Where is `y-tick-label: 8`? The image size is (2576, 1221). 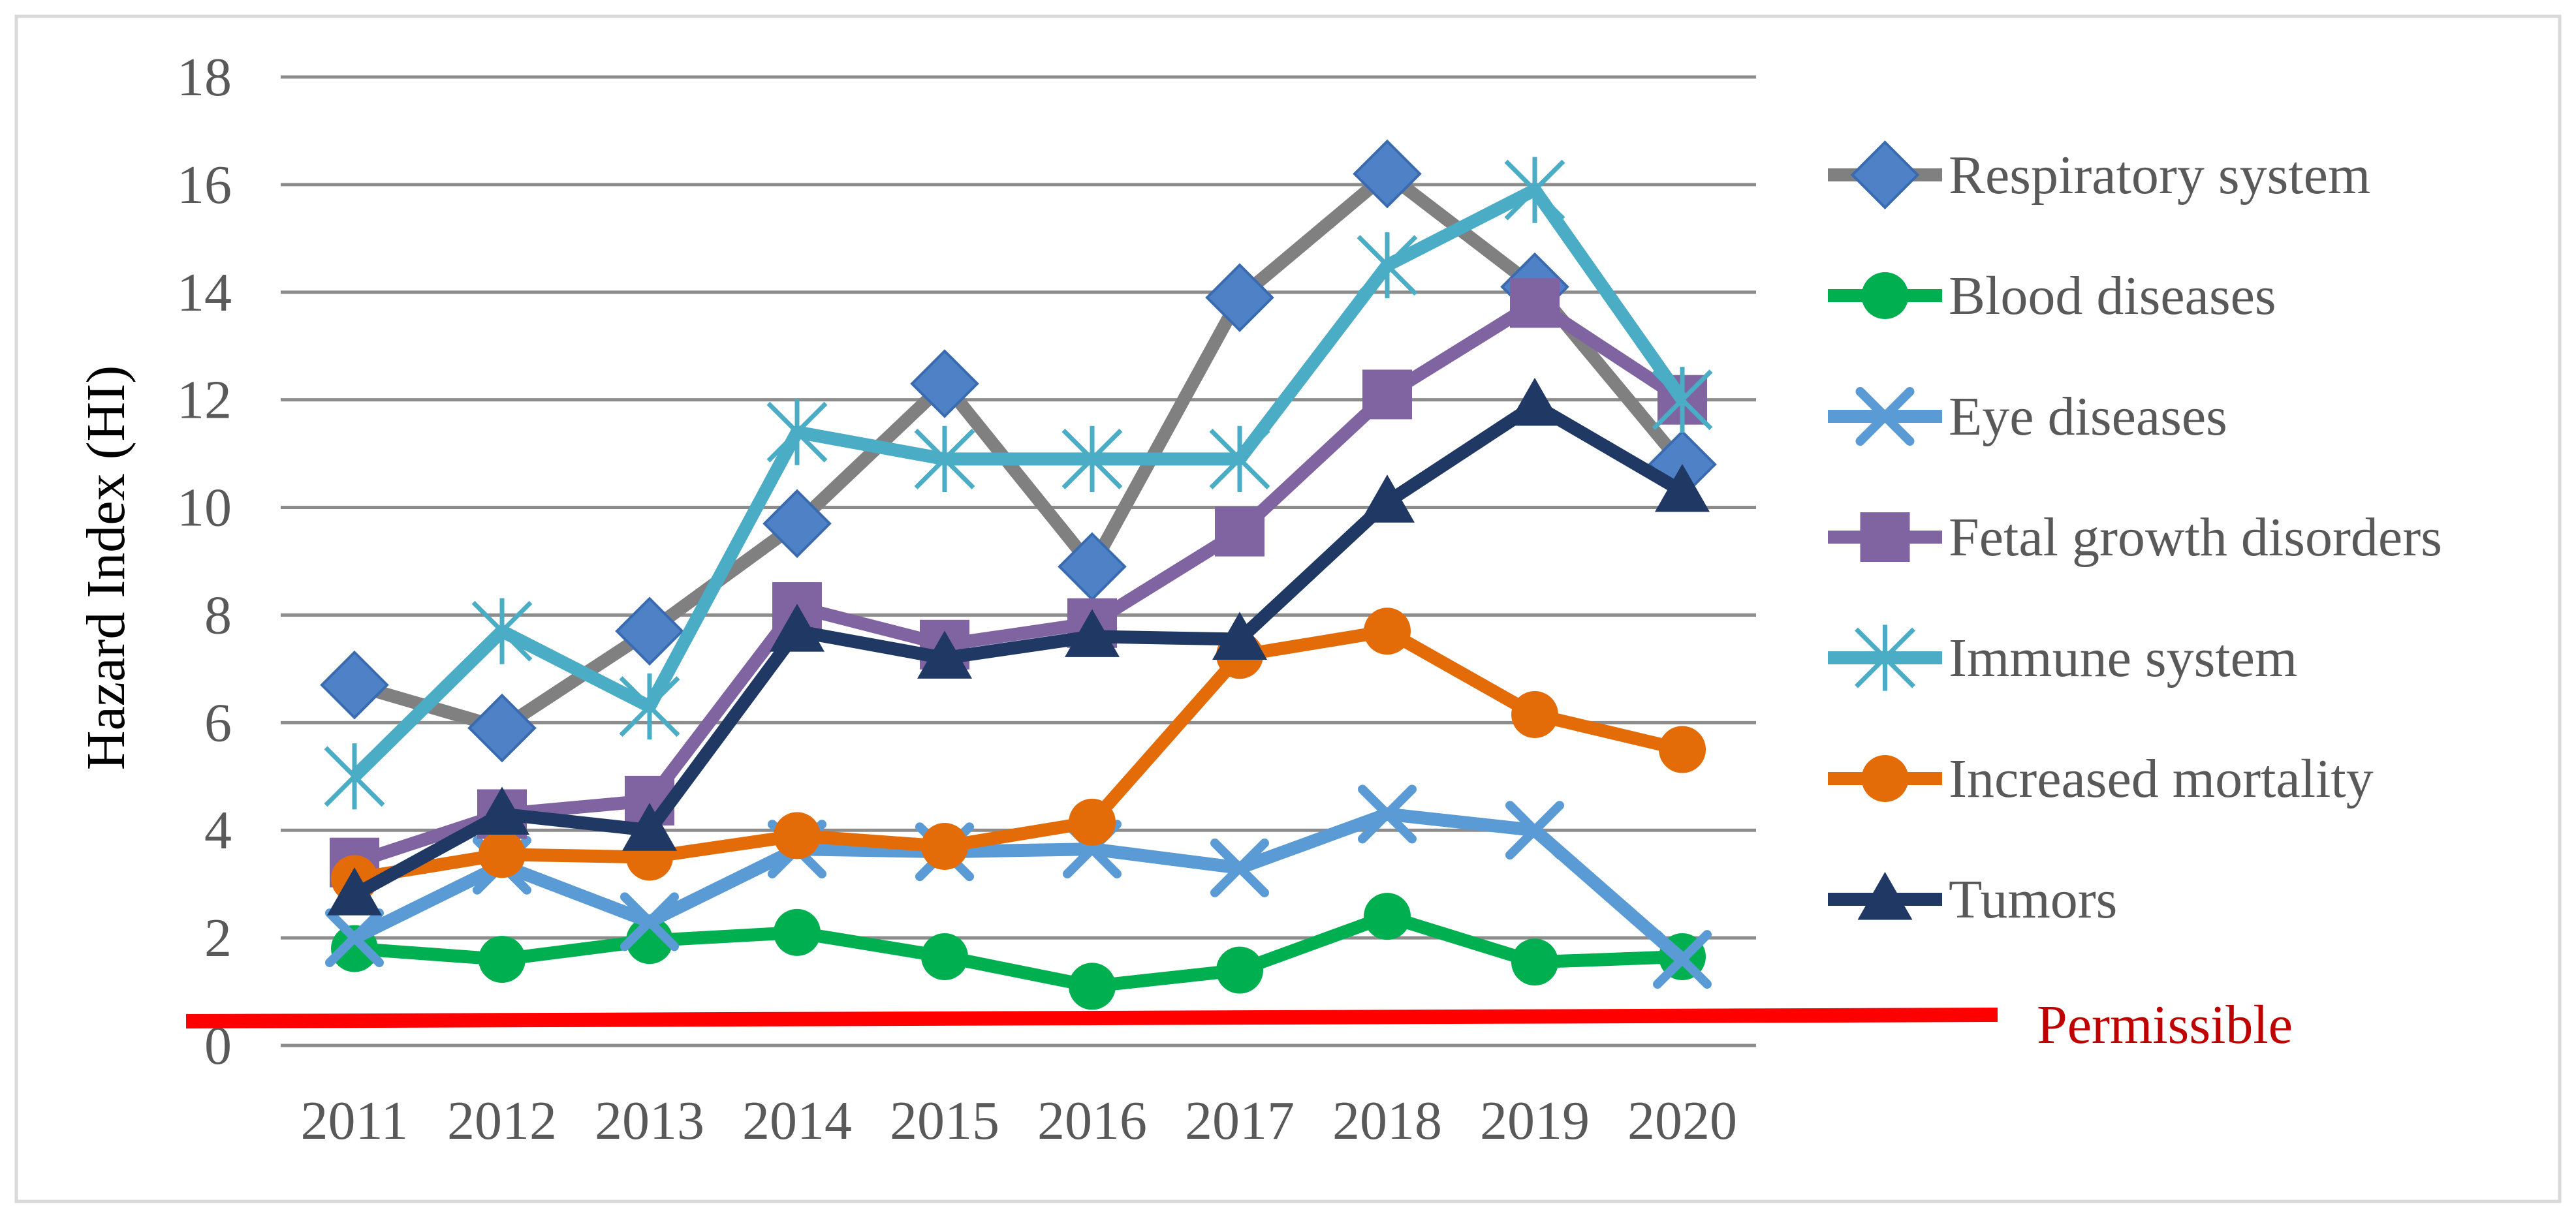
y-tick-label: 8 is located at coordinates (218, 615).